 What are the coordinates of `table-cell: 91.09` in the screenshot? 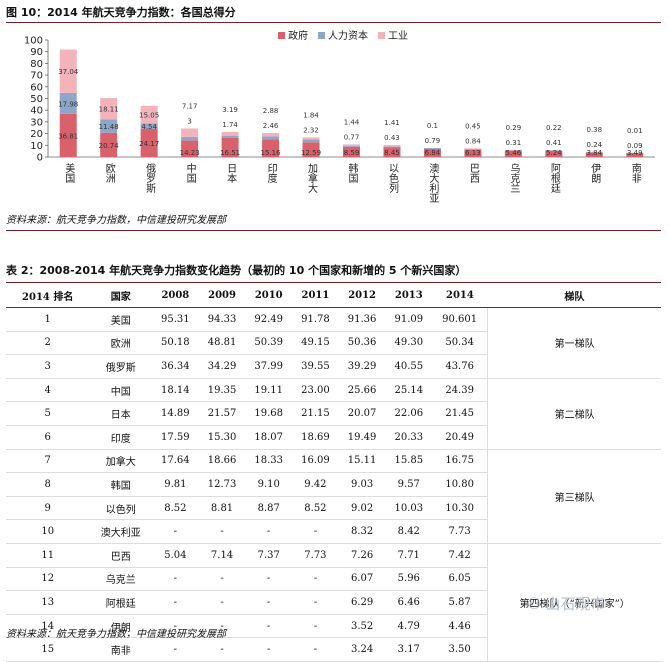 It's located at (408, 320).